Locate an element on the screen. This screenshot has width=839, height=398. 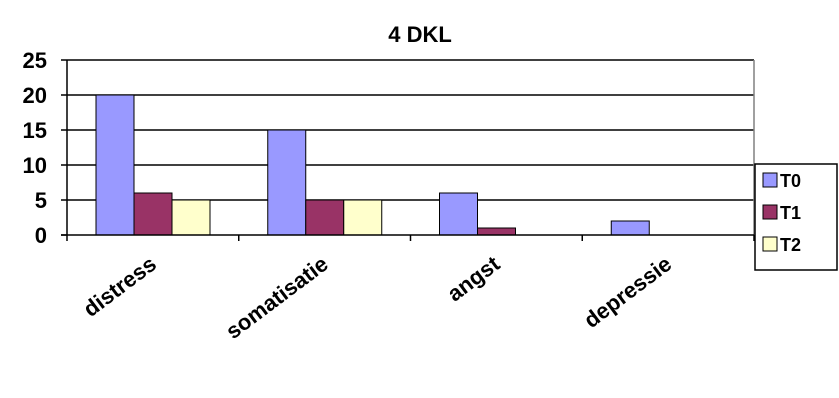
y-tick-label: 10 is located at coordinates (35, 165).